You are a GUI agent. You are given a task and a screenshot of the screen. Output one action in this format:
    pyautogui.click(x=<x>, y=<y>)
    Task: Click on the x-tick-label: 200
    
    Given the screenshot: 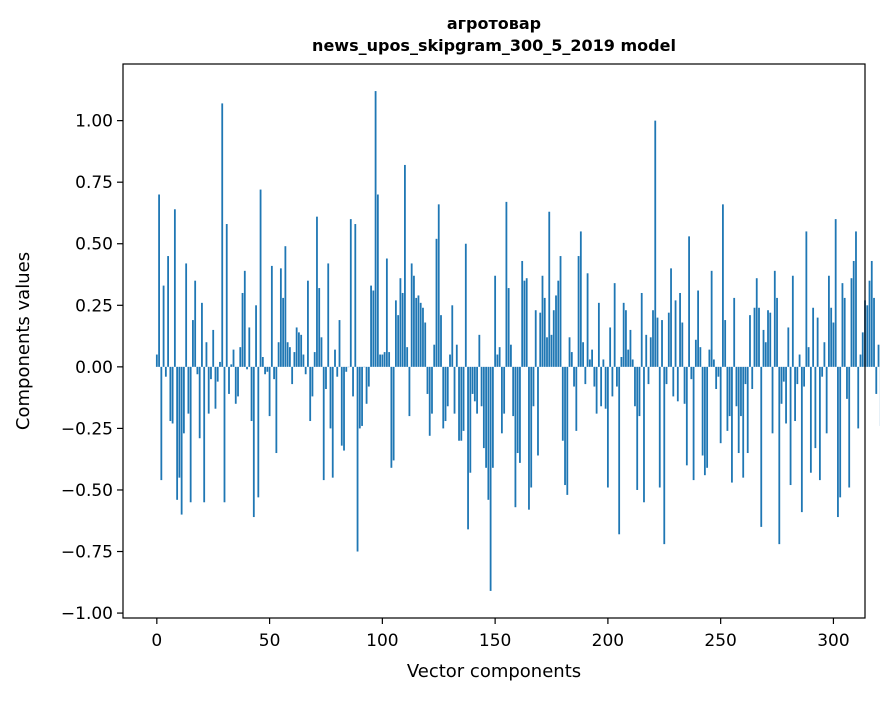 What is the action you would take?
    pyautogui.click(x=608, y=641)
    